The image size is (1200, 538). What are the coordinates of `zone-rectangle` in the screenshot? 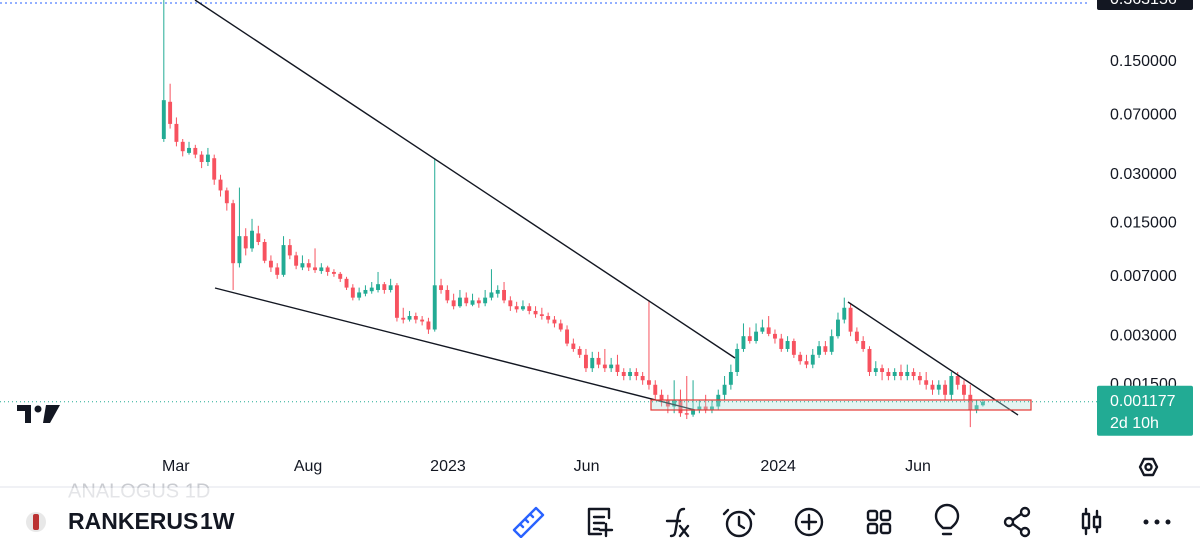 It's located at (841, 405).